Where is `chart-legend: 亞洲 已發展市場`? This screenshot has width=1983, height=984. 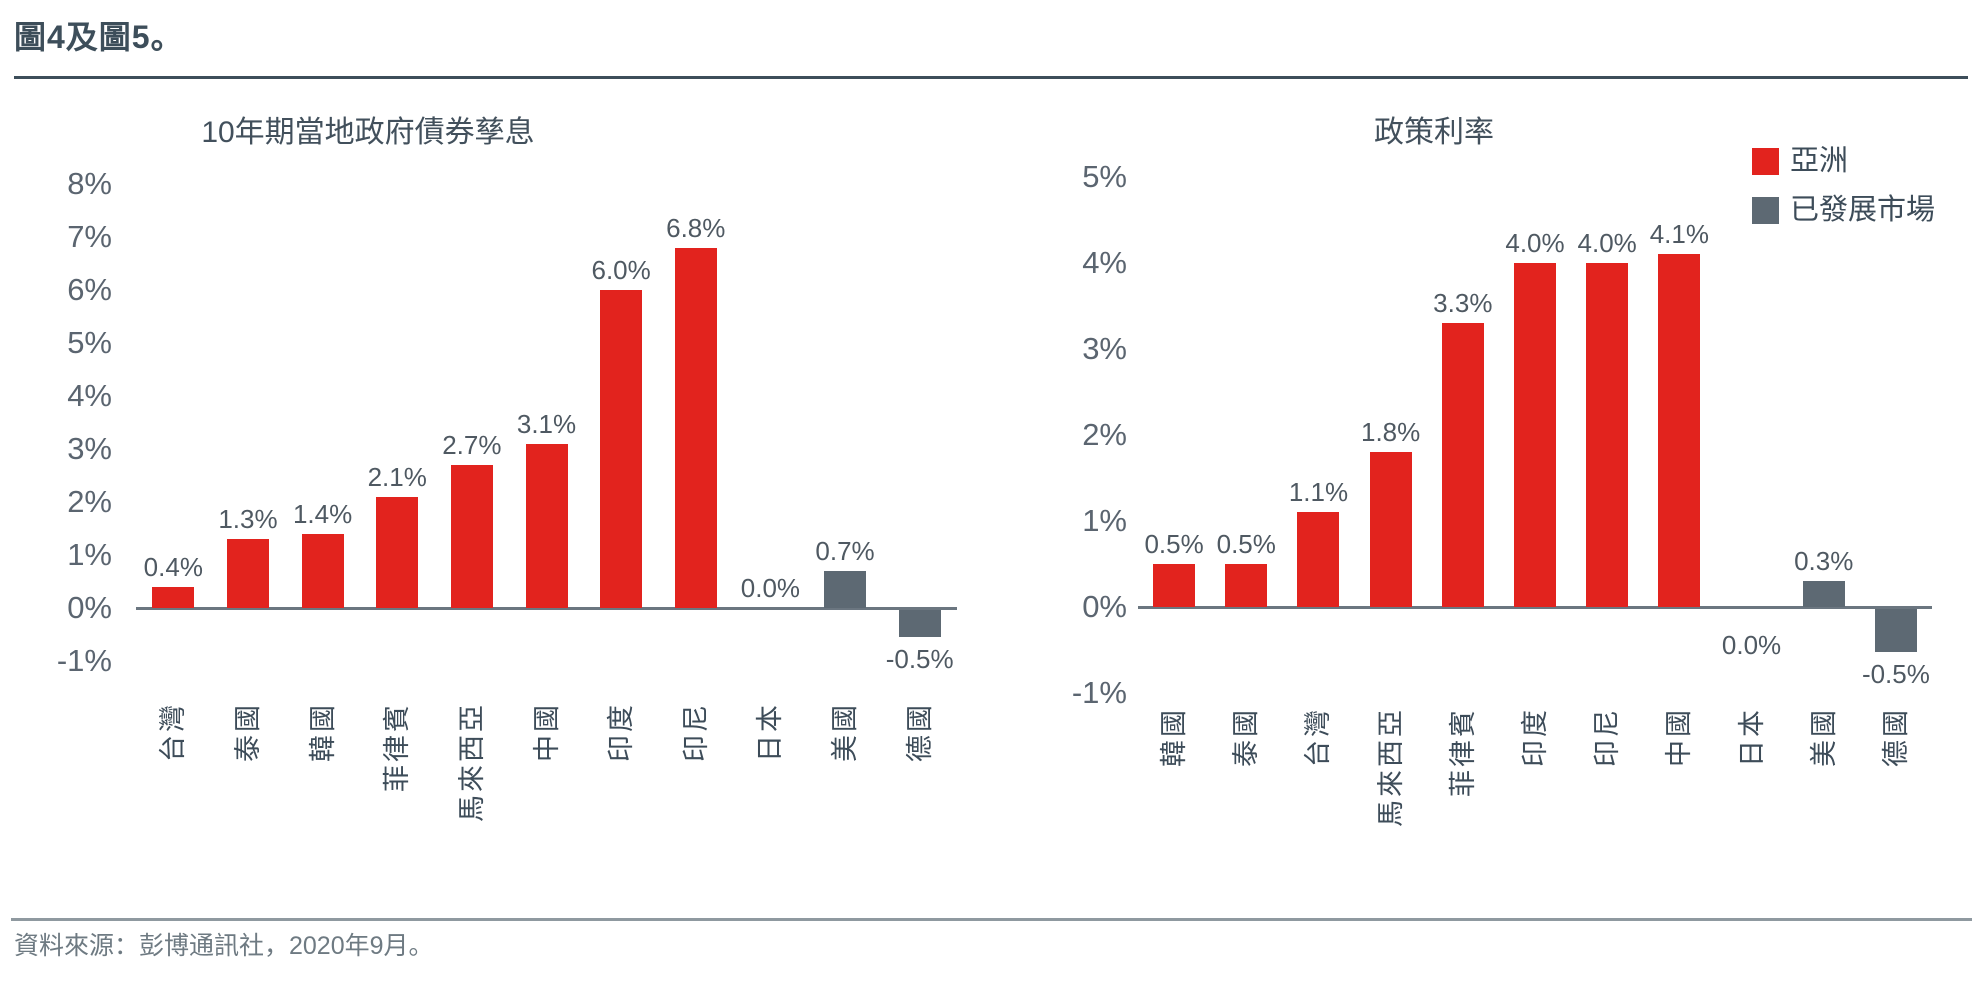
chart-legend: 亞洲 已發展市場 is located at coordinates (1843, 195).